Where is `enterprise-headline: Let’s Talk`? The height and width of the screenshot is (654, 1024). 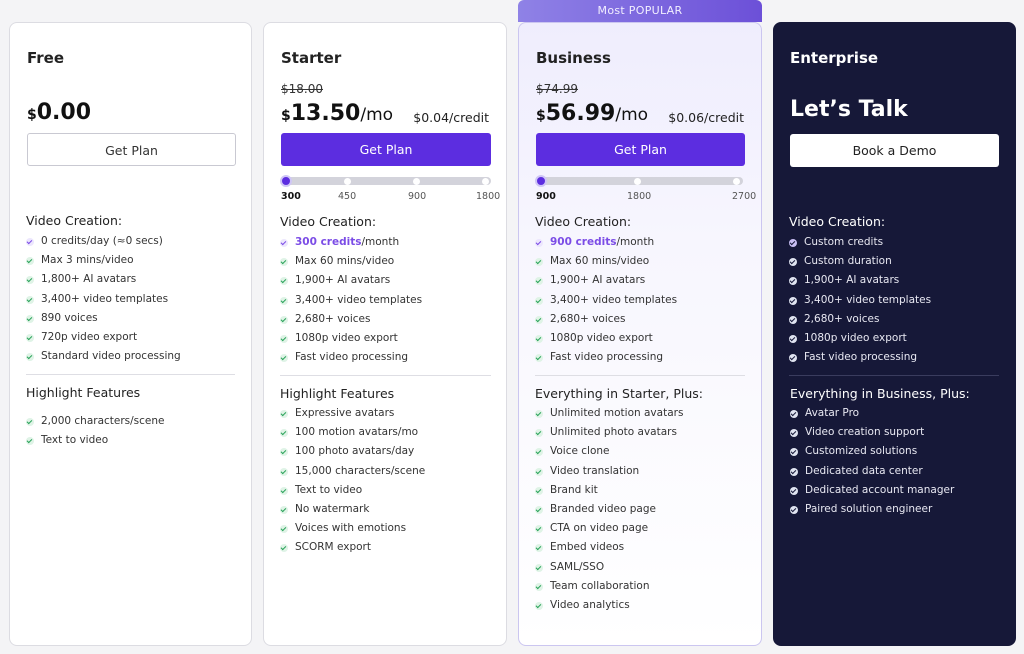
enterprise-headline: Let’s Talk is located at coordinates (849, 109).